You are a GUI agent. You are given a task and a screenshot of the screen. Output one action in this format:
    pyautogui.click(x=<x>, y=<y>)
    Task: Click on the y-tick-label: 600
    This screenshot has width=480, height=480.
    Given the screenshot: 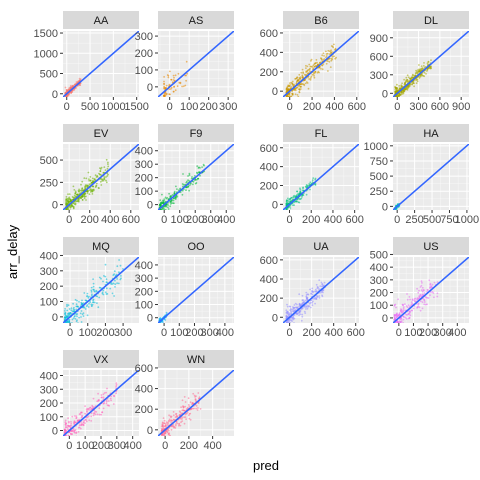 What is the action you would take?
    pyautogui.click(x=269, y=261)
    